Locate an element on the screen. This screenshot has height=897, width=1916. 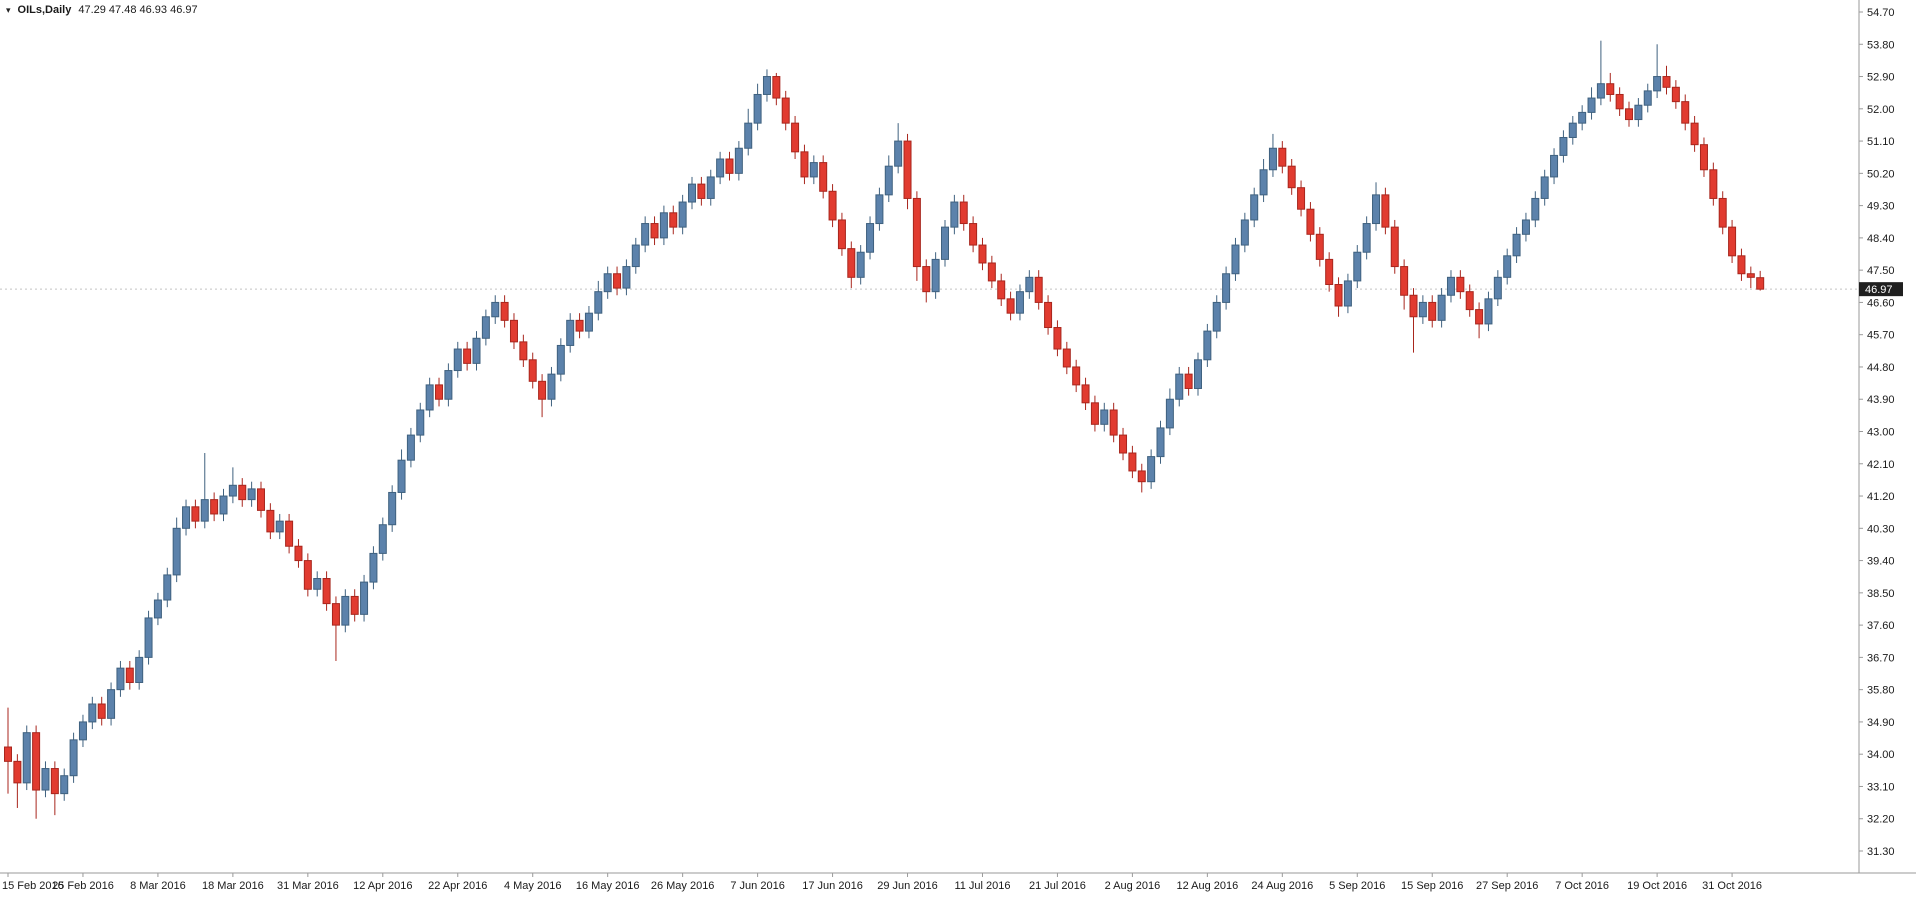
time-tick-label: 31 Mar 2016 is located at coordinates (308, 886).